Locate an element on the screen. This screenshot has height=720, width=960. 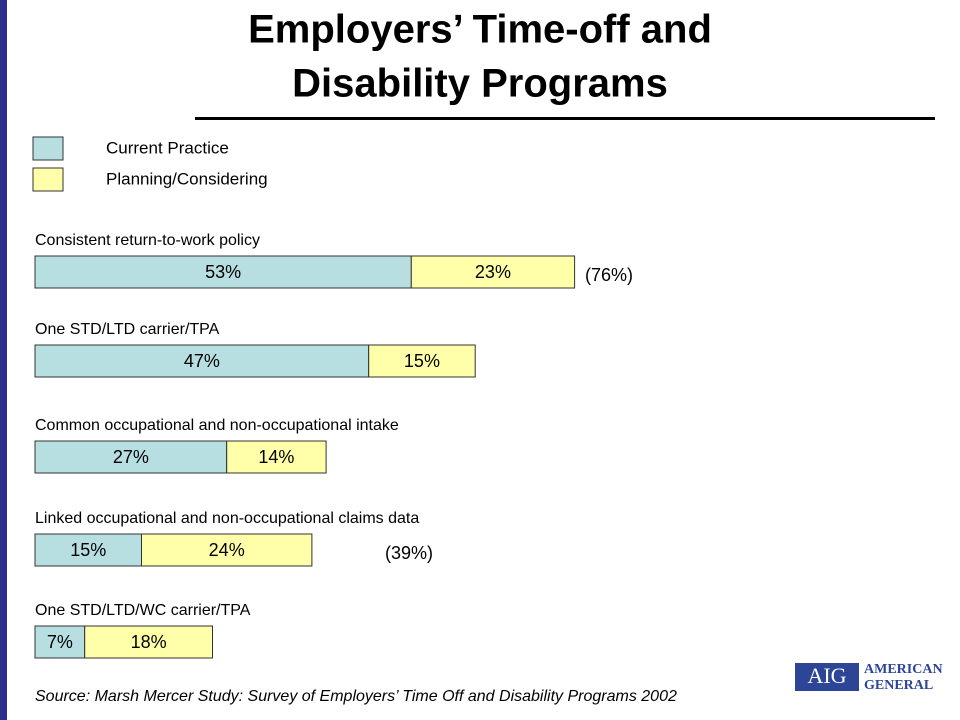
legend-label: Current Practice is located at coordinates (167, 147).